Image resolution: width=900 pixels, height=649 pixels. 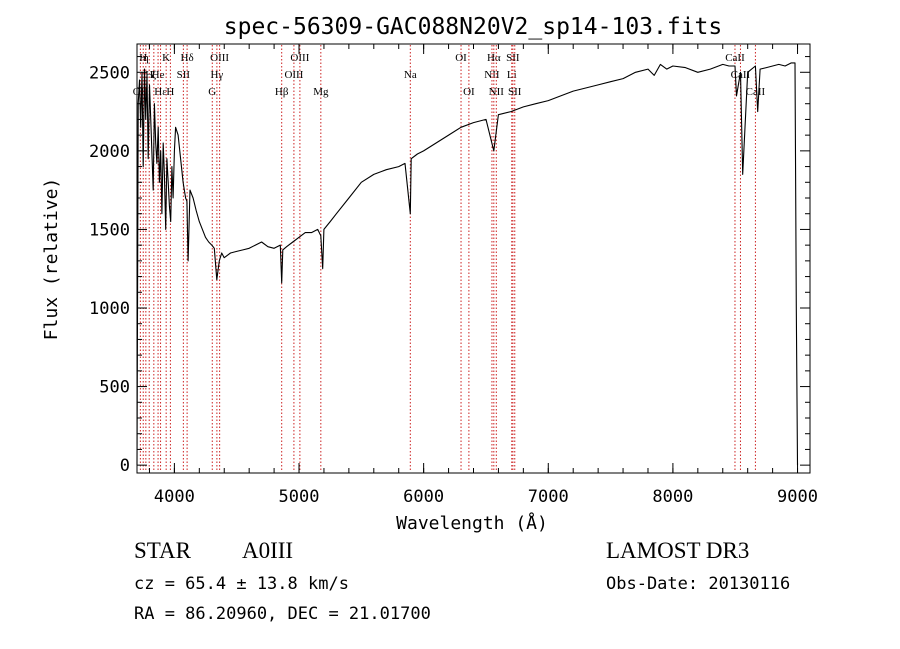 I want to click on y-tick-label: 1500, so click(x=109, y=230).